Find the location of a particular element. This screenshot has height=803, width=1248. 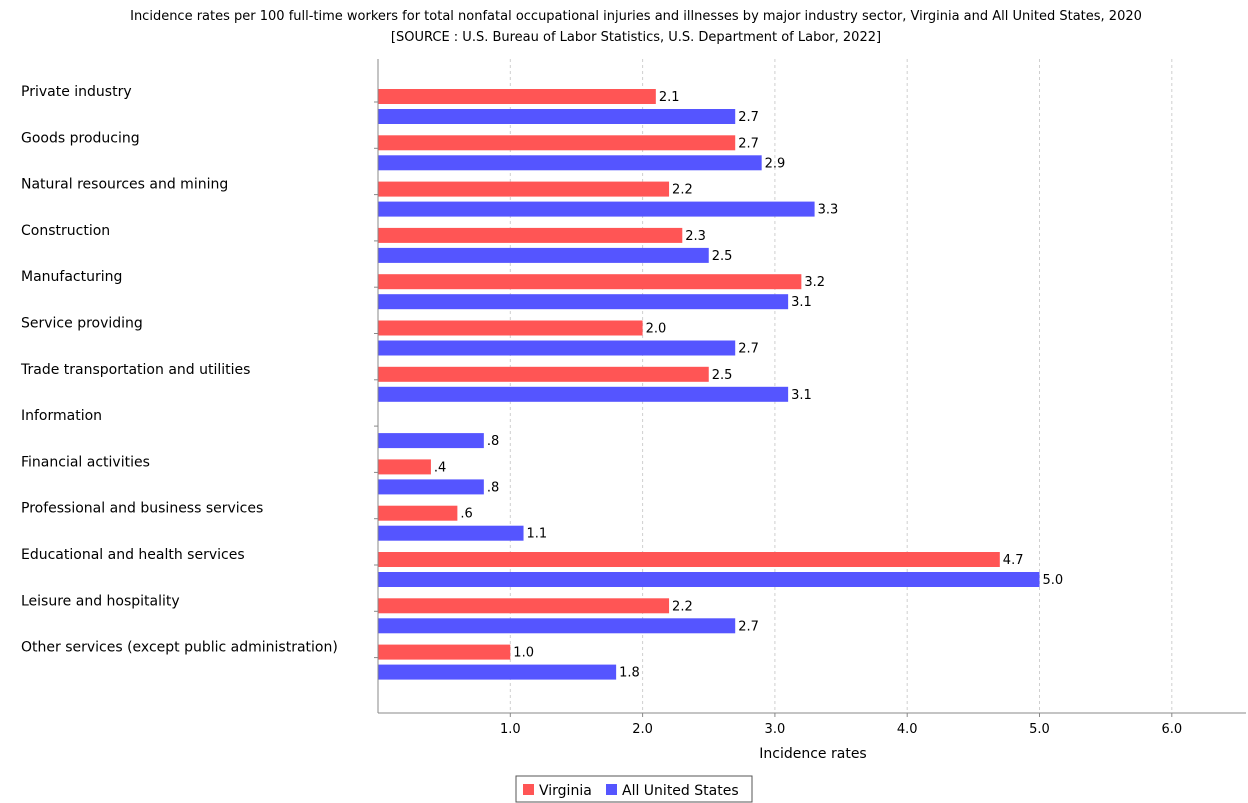

value-label-virginia-private-industry: 2.1 is located at coordinates (669, 97).